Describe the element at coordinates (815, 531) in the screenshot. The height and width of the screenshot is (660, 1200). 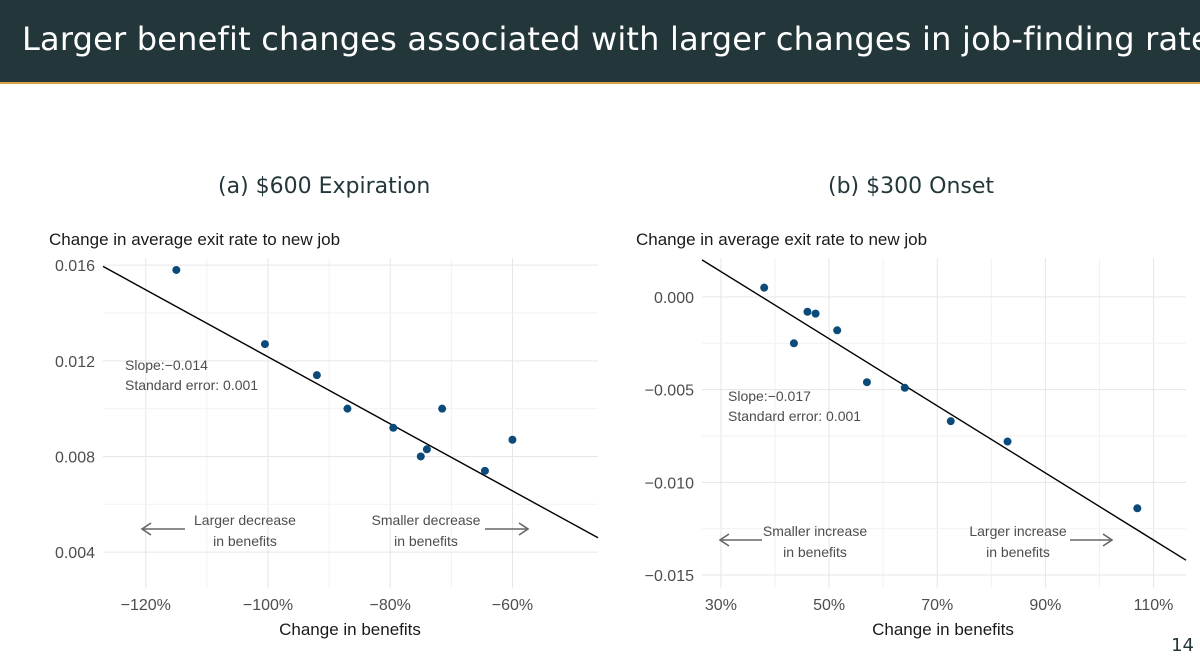
I see `left-arrow-label: Smaller increase` at that location.